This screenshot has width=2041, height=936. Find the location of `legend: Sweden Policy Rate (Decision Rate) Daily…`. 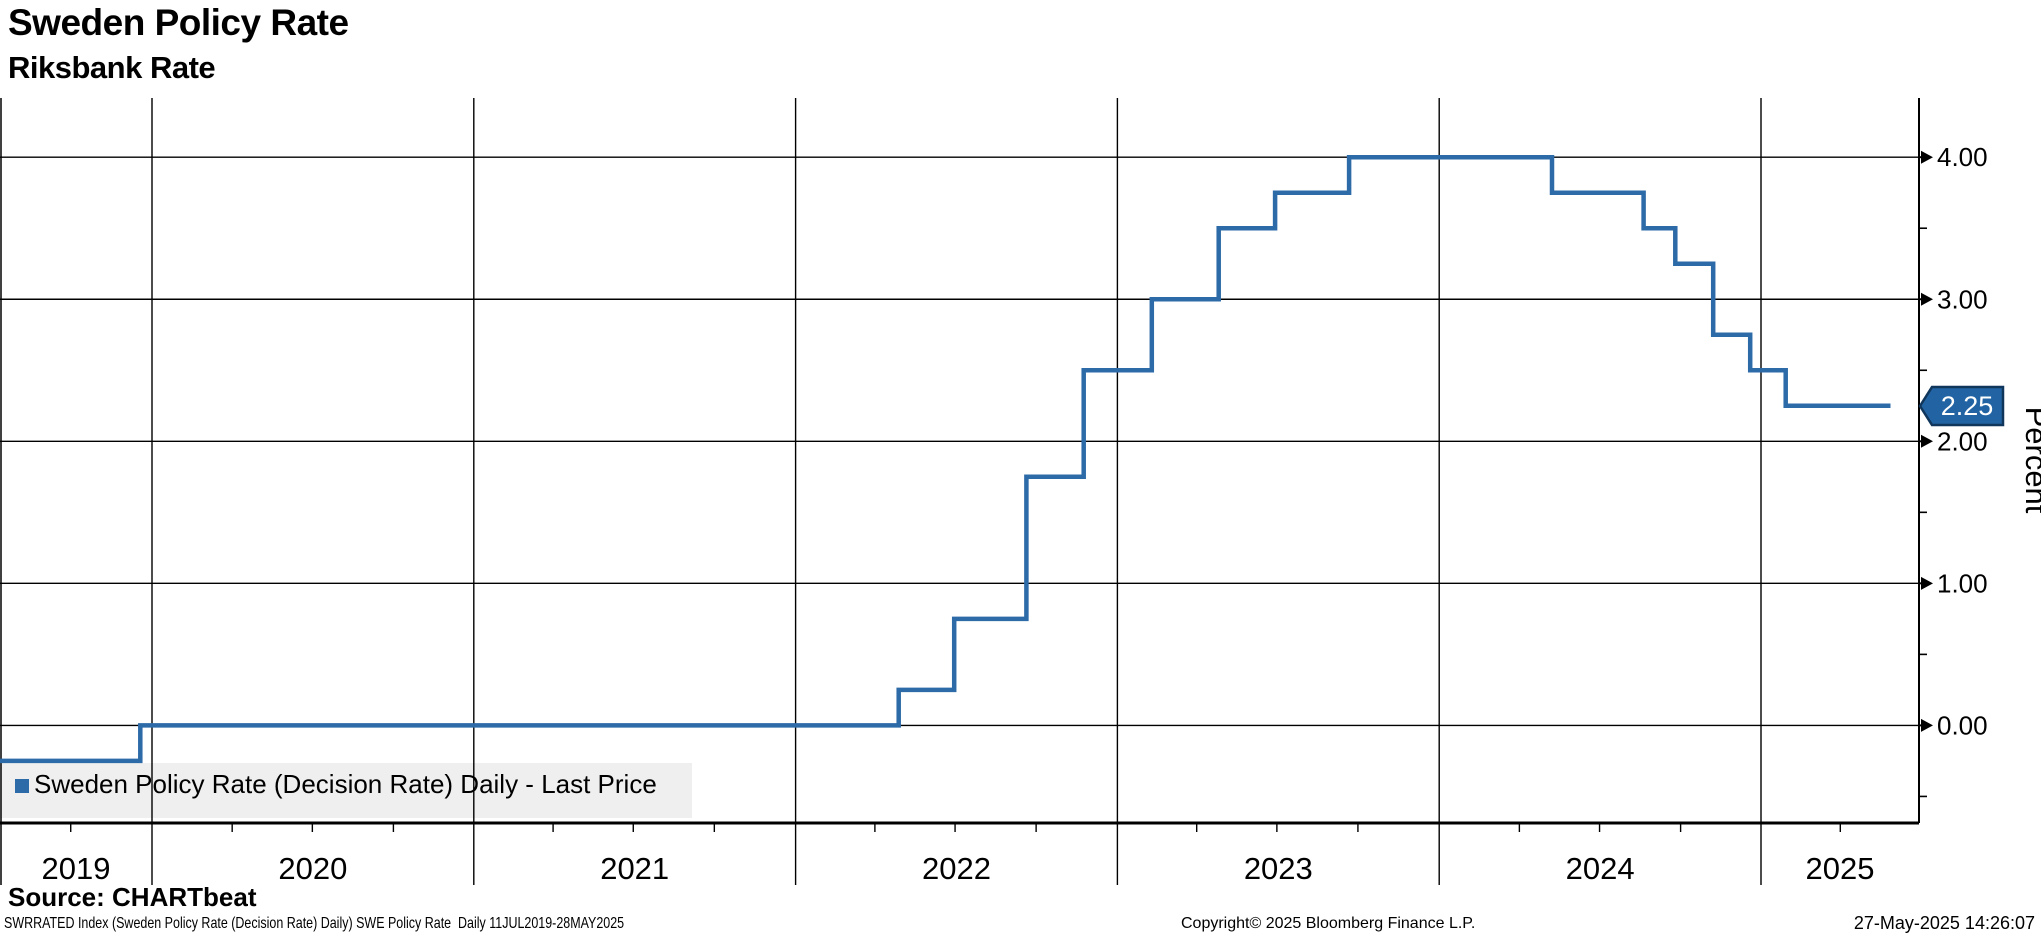

legend: Sweden Policy Rate (Decision Rate) Daily… is located at coordinates (336, 784).